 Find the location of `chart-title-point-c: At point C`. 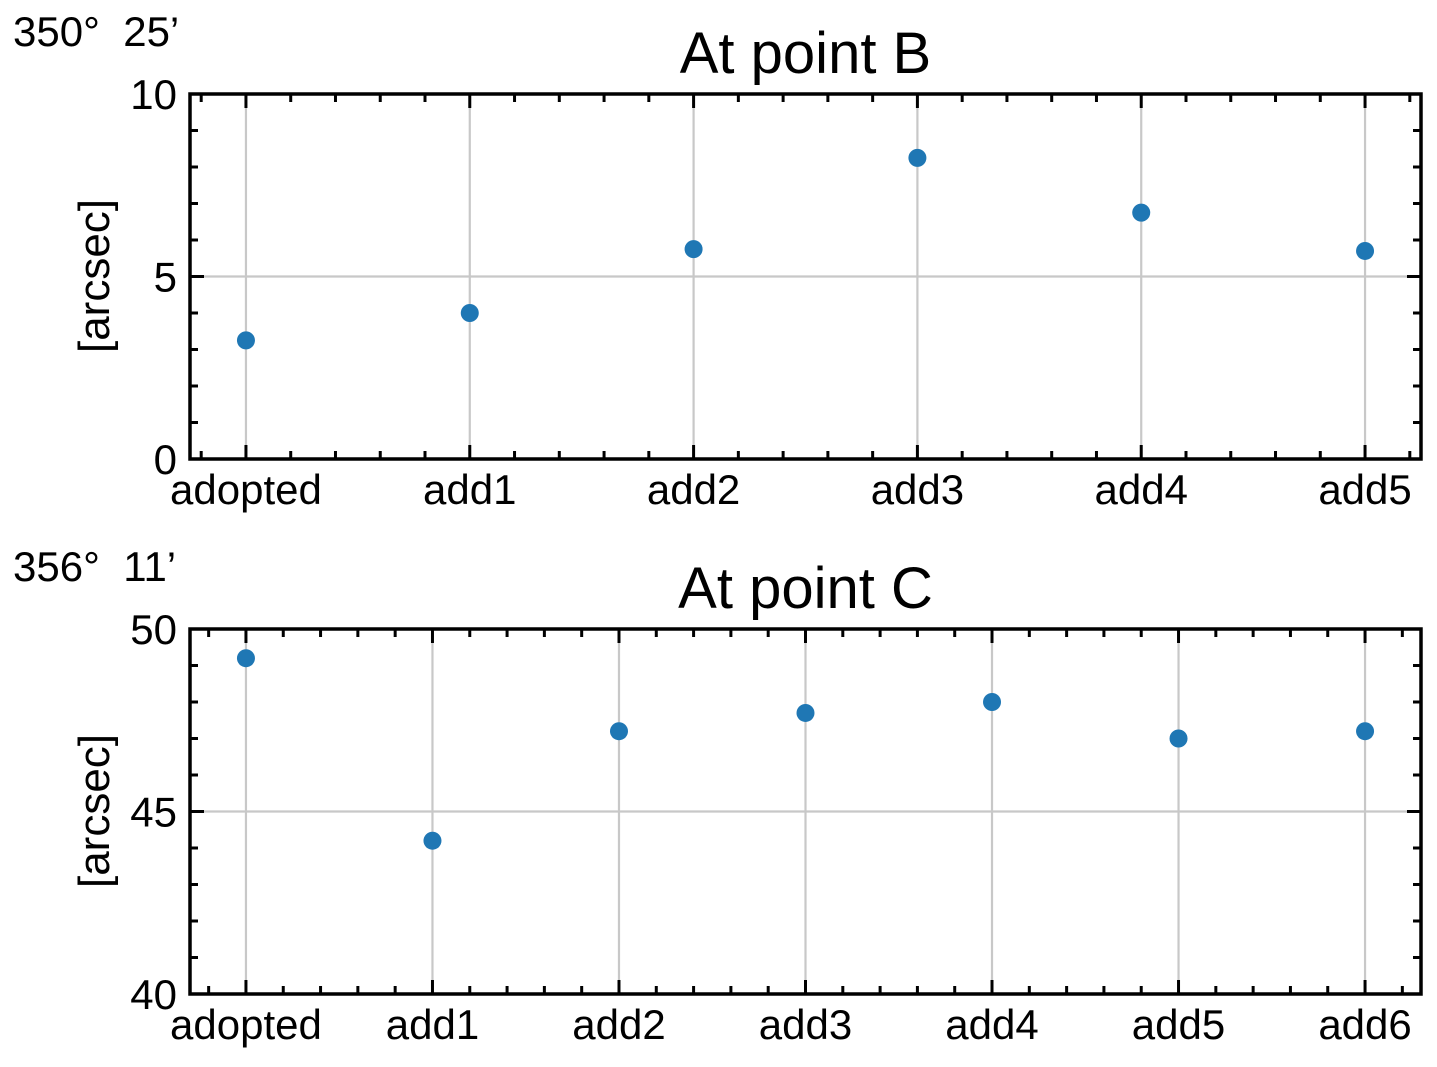

chart-title-point-c: At point C is located at coordinates (805, 588).